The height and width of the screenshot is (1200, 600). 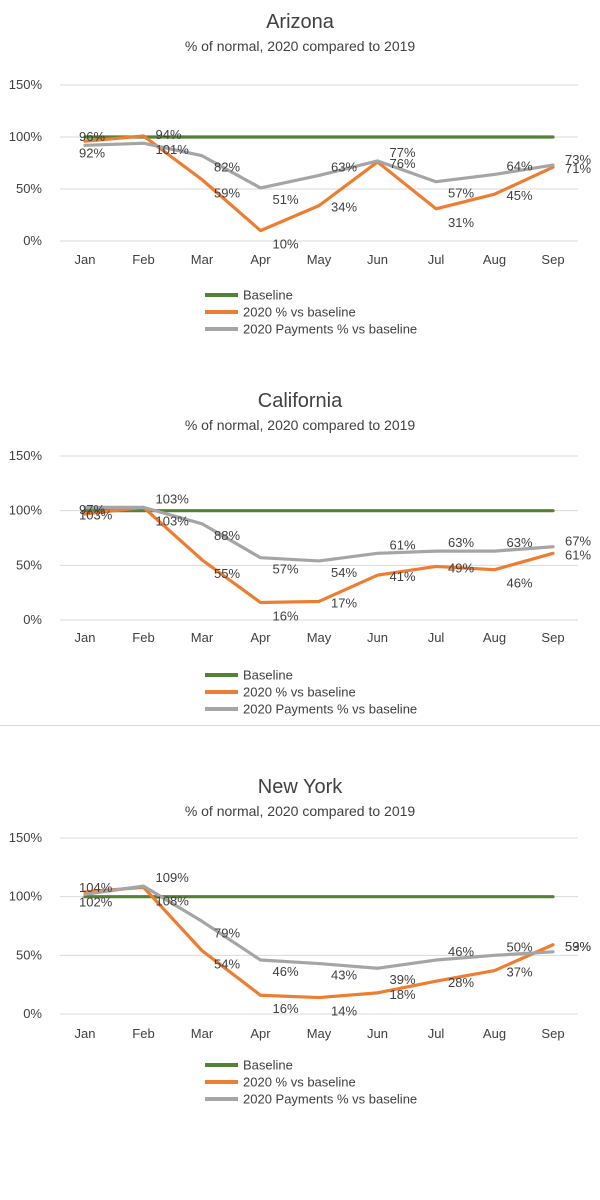 What do you see at coordinates (300, 22) in the screenshot?
I see `chart-title: Arizona` at bounding box center [300, 22].